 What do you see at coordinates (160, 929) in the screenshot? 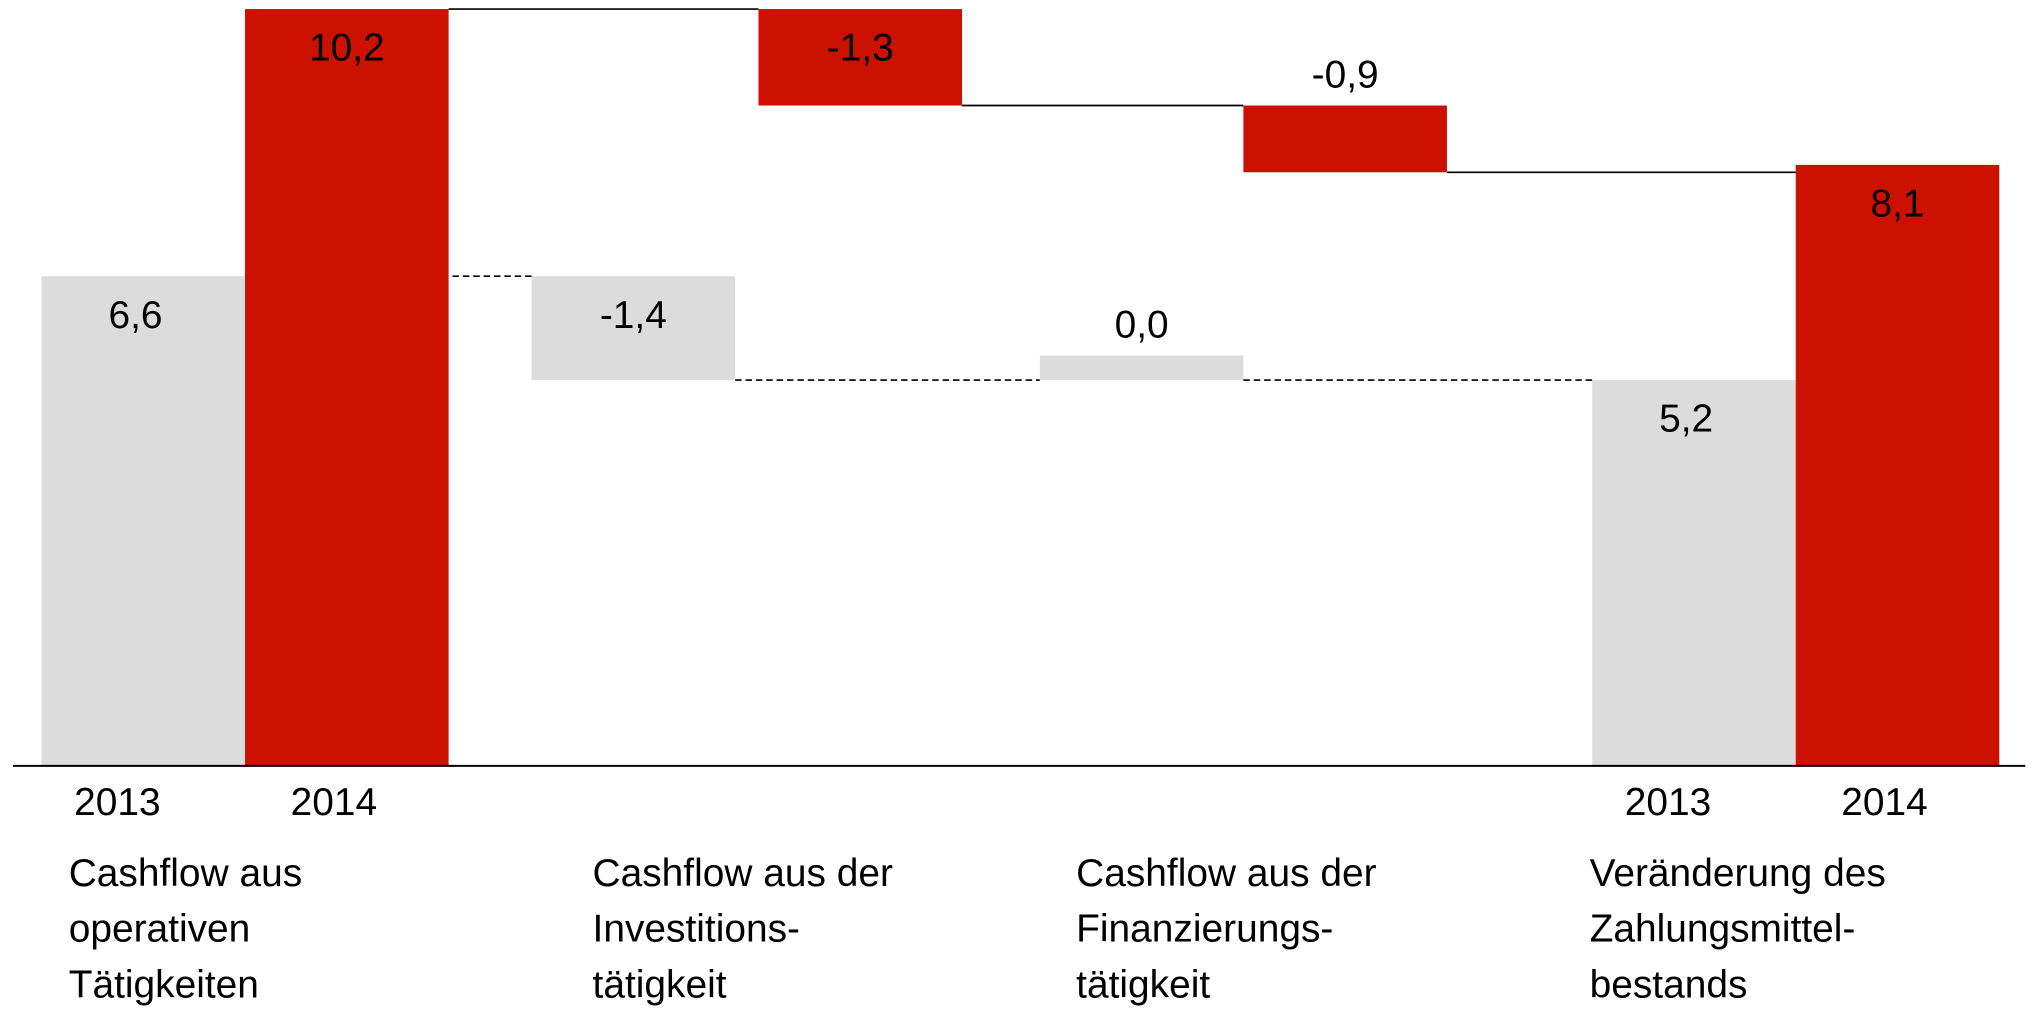
I see `category-label: operativen` at bounding box center [160, 929].